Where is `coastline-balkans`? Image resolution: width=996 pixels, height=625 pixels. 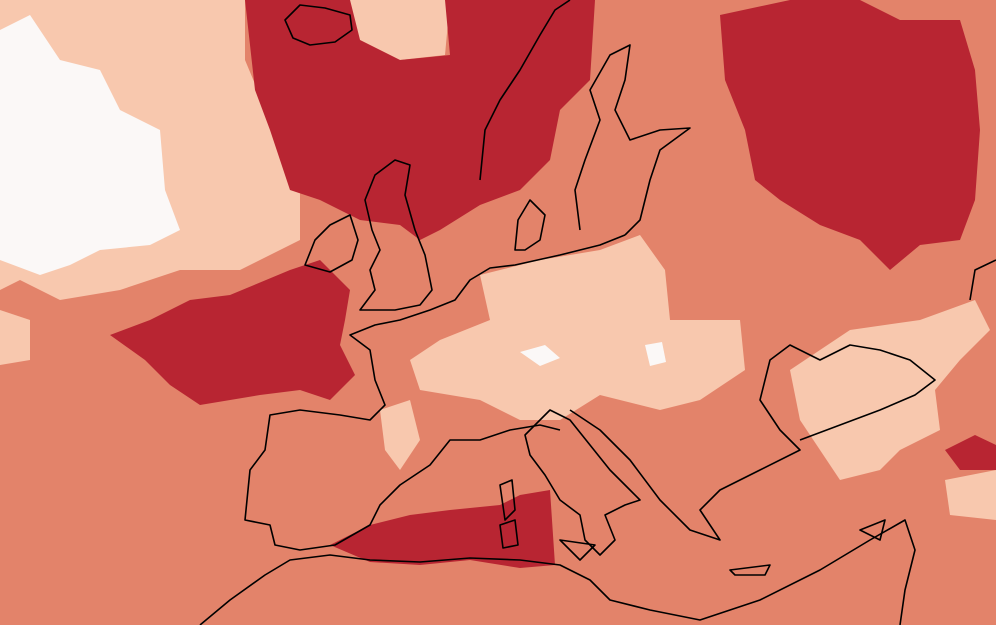
coastline-balkans is located at coordinates (752, 442).